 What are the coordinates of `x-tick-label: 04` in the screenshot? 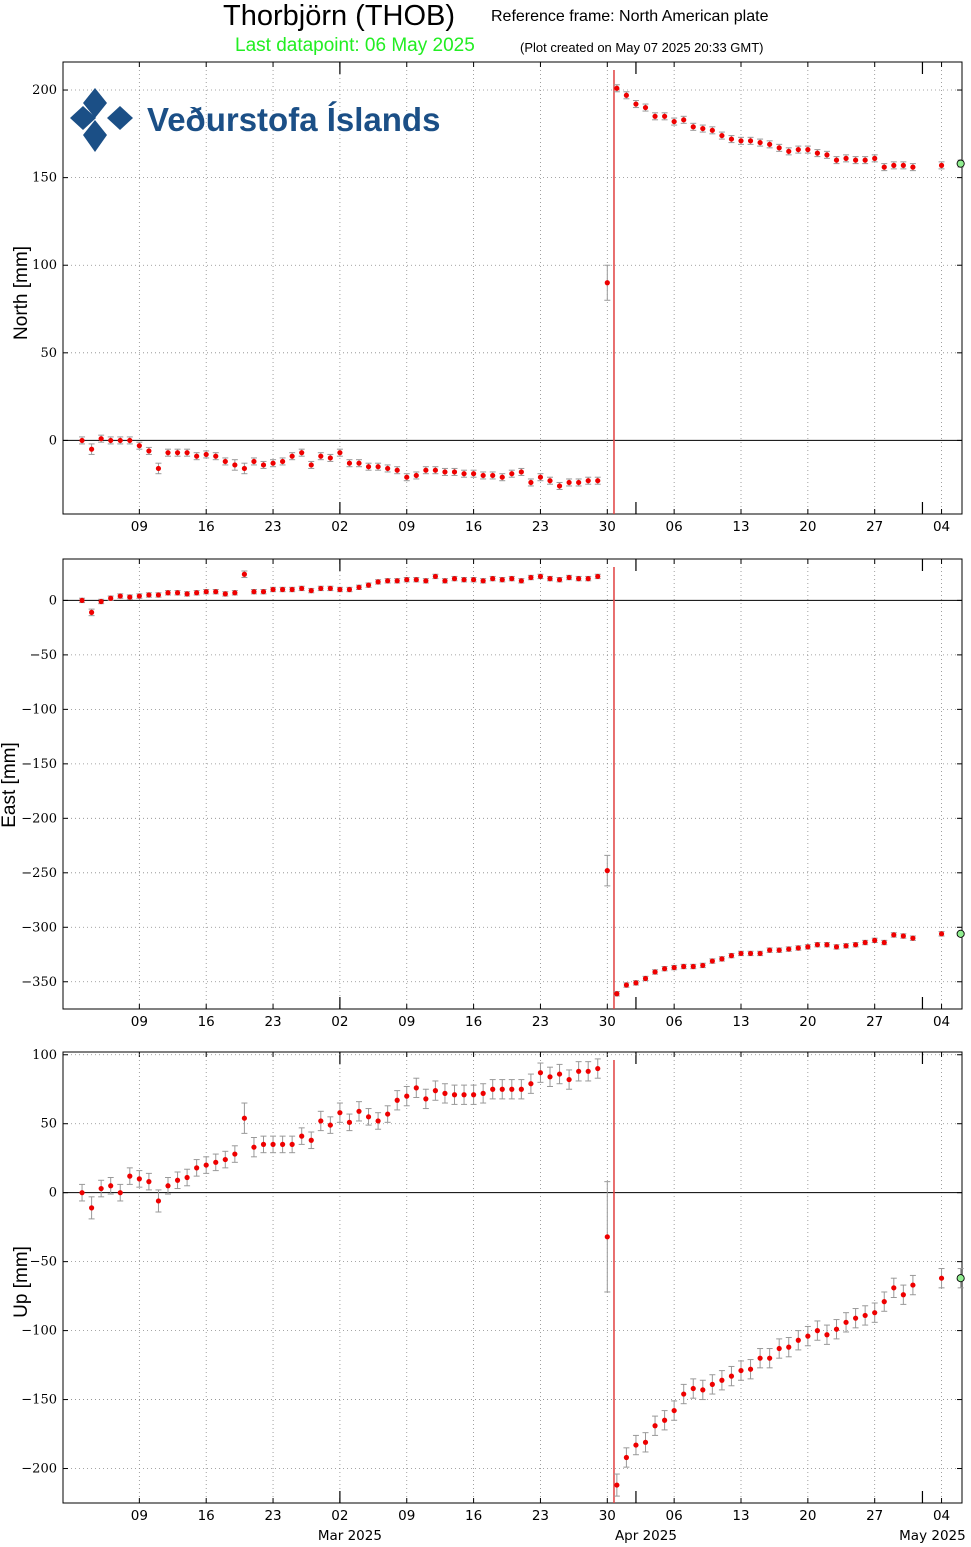 It's located at (941, 1516).